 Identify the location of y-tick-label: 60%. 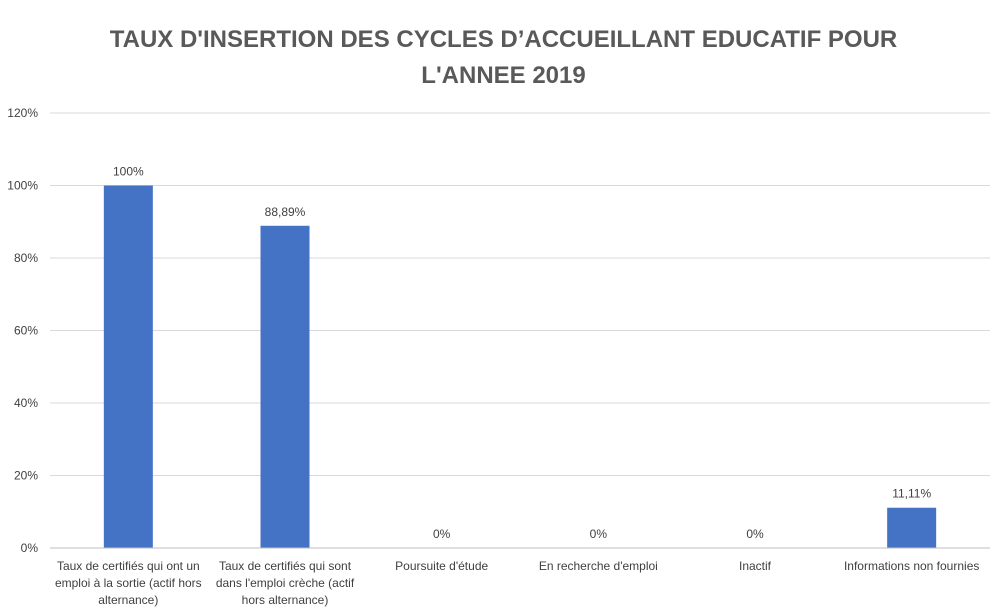
(26, 331).